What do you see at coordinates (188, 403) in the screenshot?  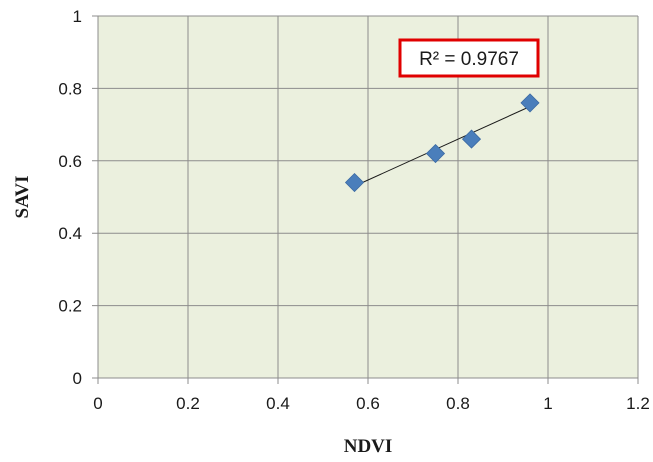 I see `x-tick-label: 0.2` at bounding box center [188, 403].